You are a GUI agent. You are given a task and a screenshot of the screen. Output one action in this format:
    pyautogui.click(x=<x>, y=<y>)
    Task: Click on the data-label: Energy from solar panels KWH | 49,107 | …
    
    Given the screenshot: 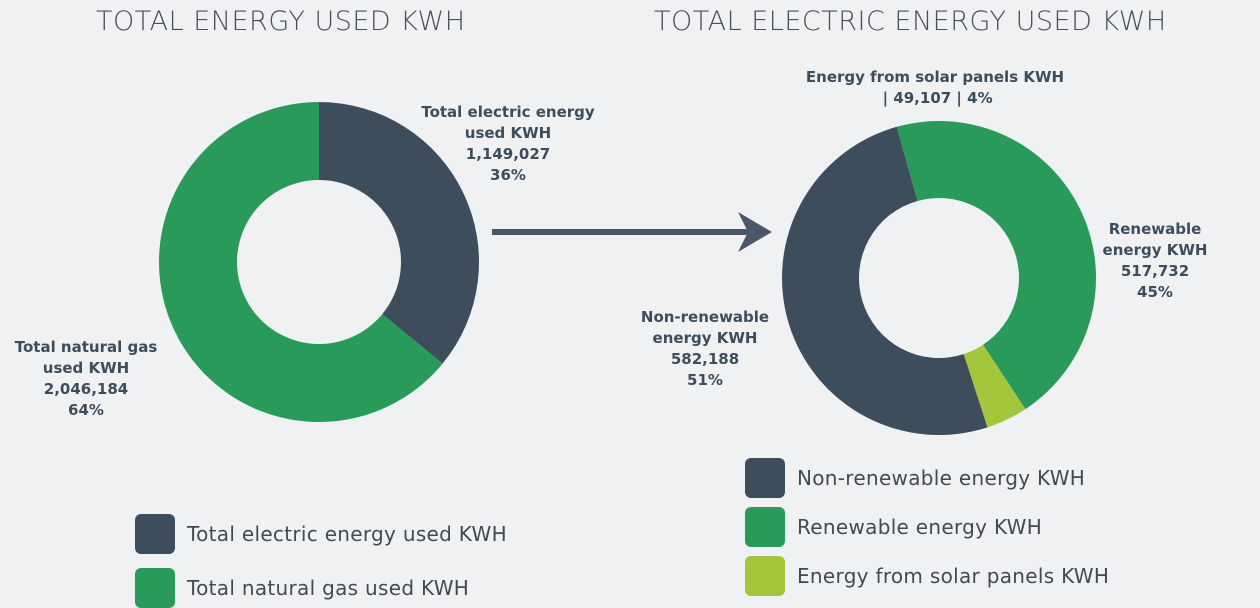 What is the action you would take?
    pyautogui.click(x=935, y=88)
    